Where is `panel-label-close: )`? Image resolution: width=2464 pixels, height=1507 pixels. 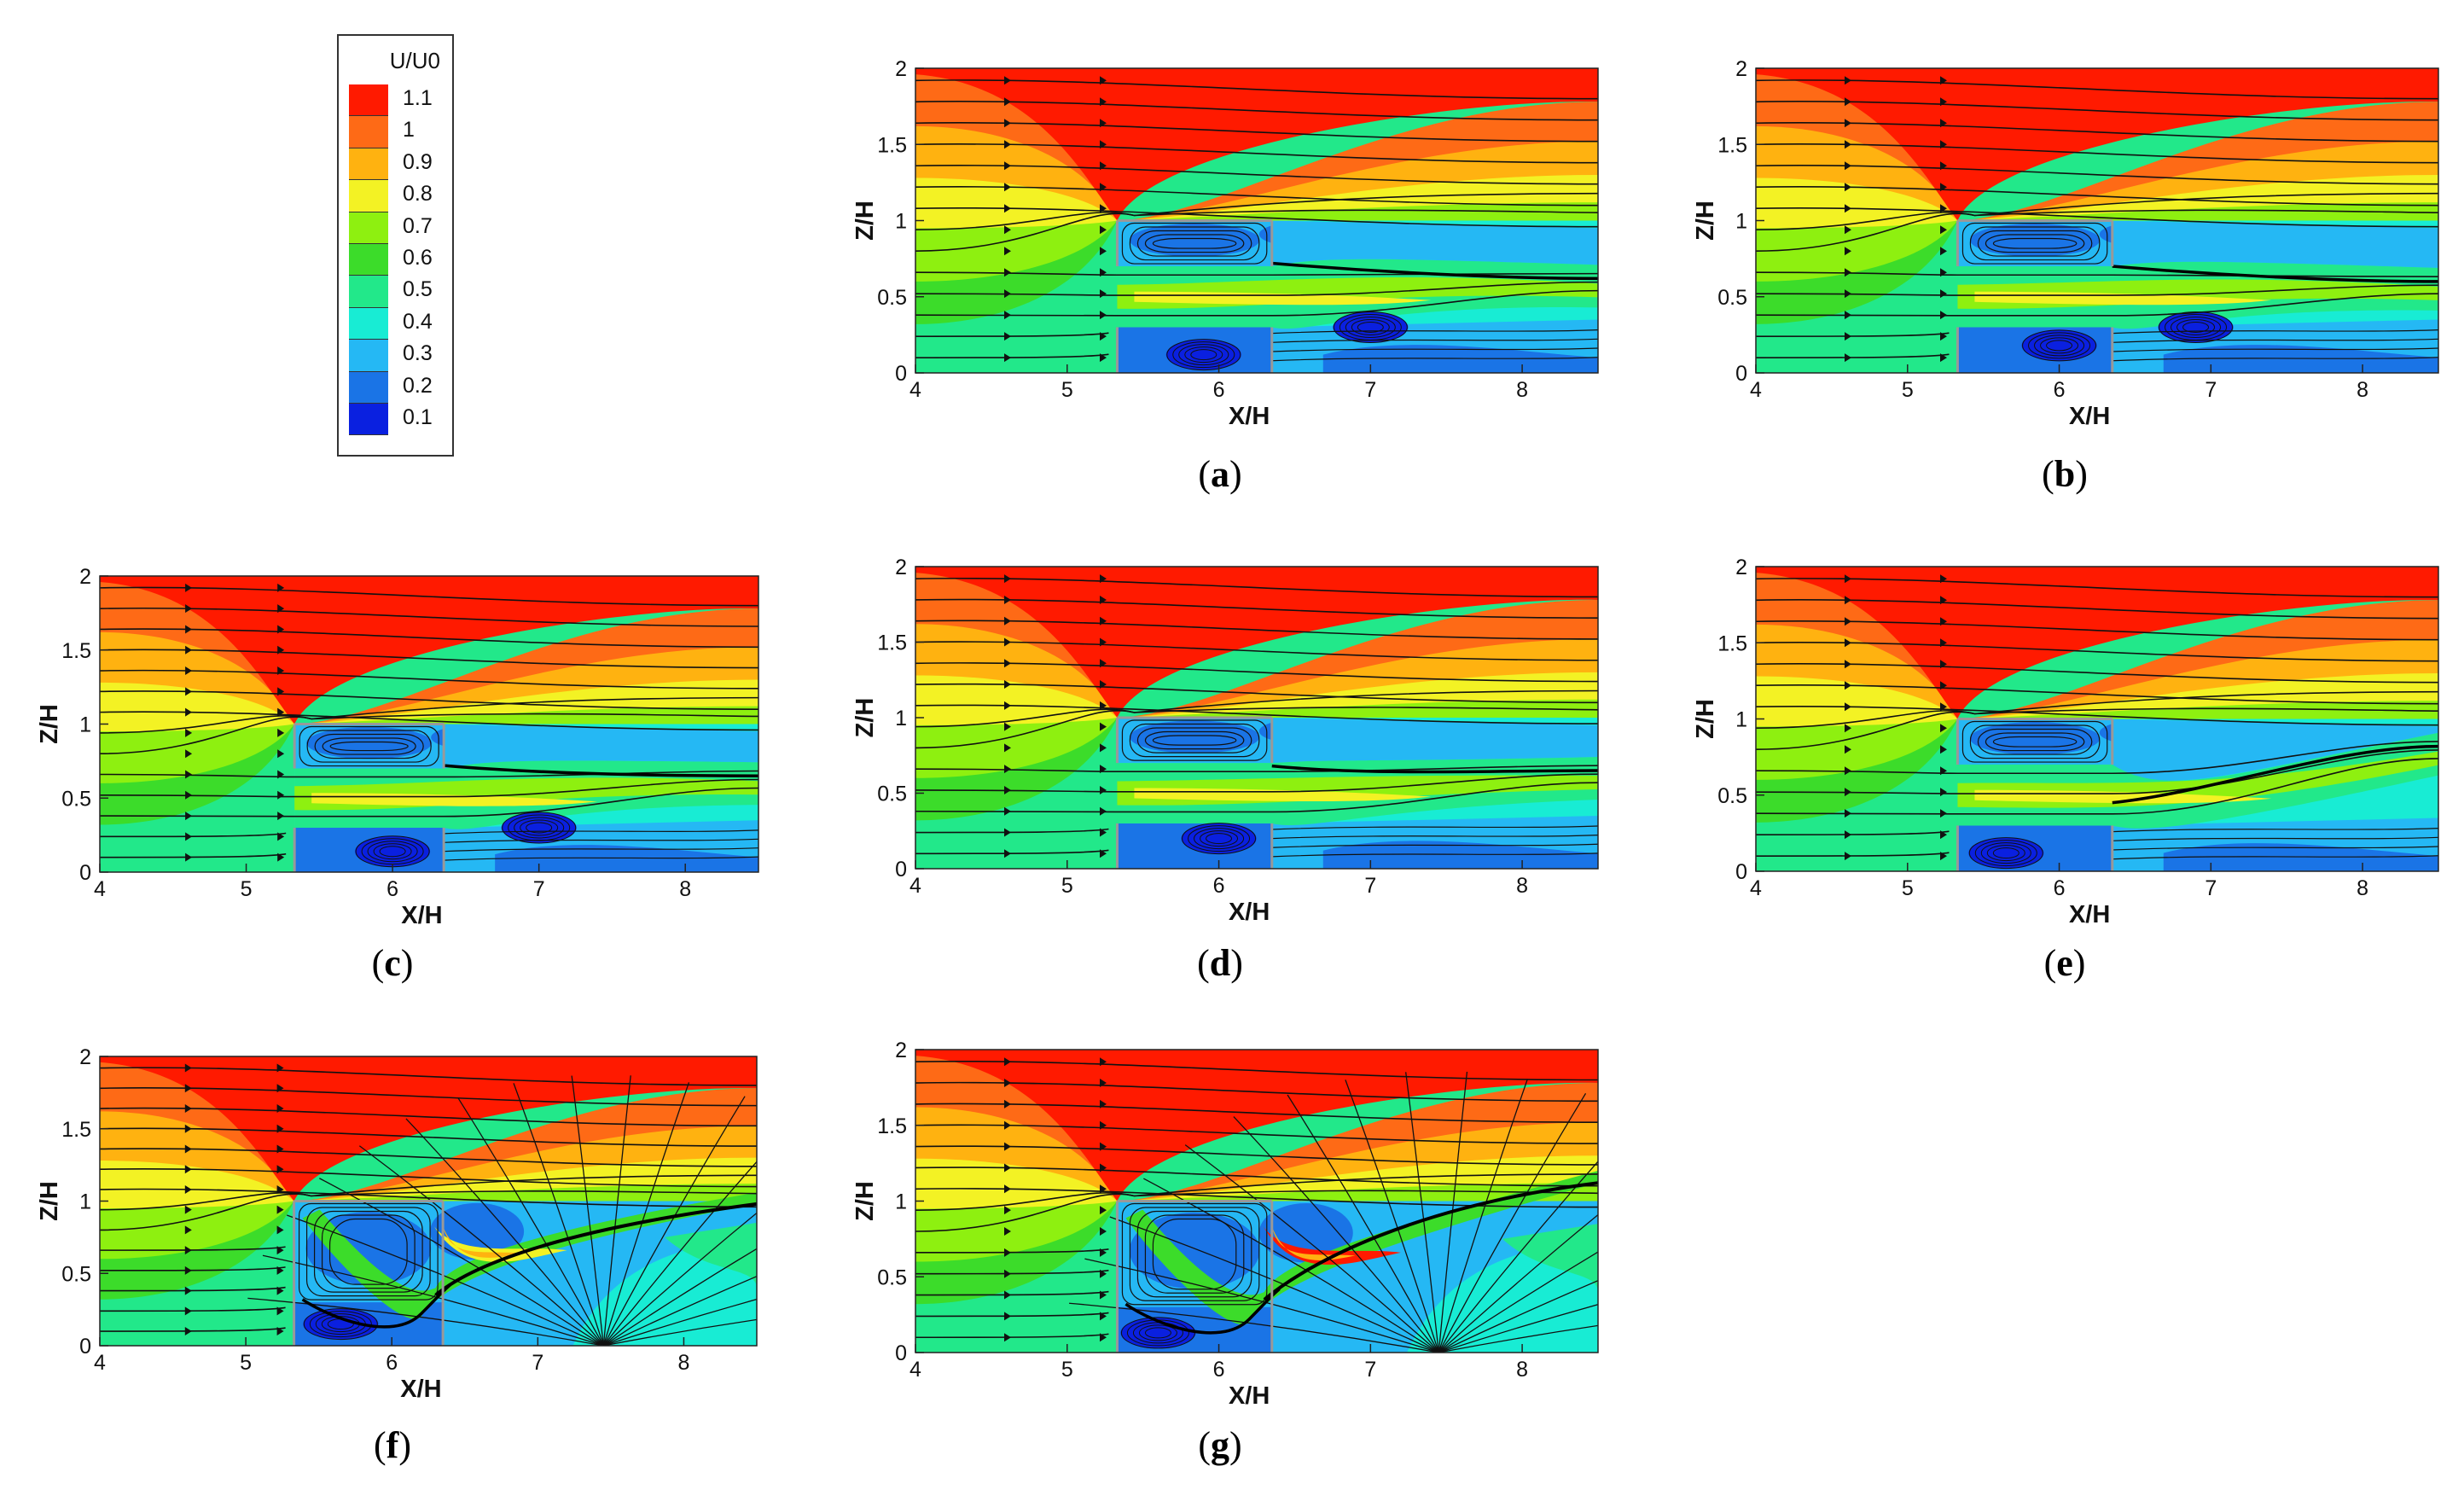
panel-label-close: ) is located at coordinates (1235, 1445).